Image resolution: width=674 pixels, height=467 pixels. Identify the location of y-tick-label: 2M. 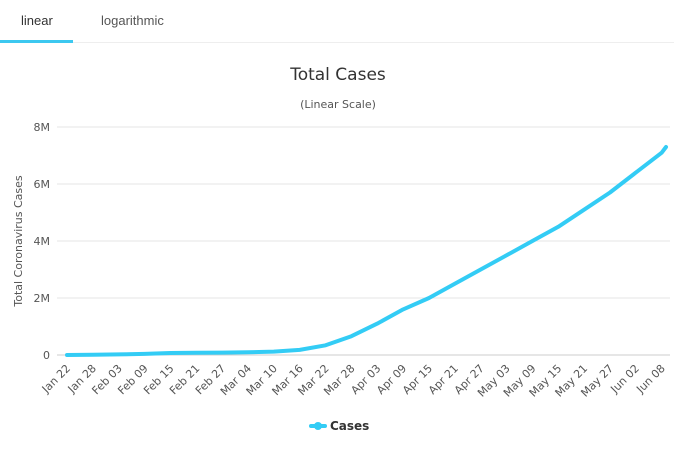
(42, 298).